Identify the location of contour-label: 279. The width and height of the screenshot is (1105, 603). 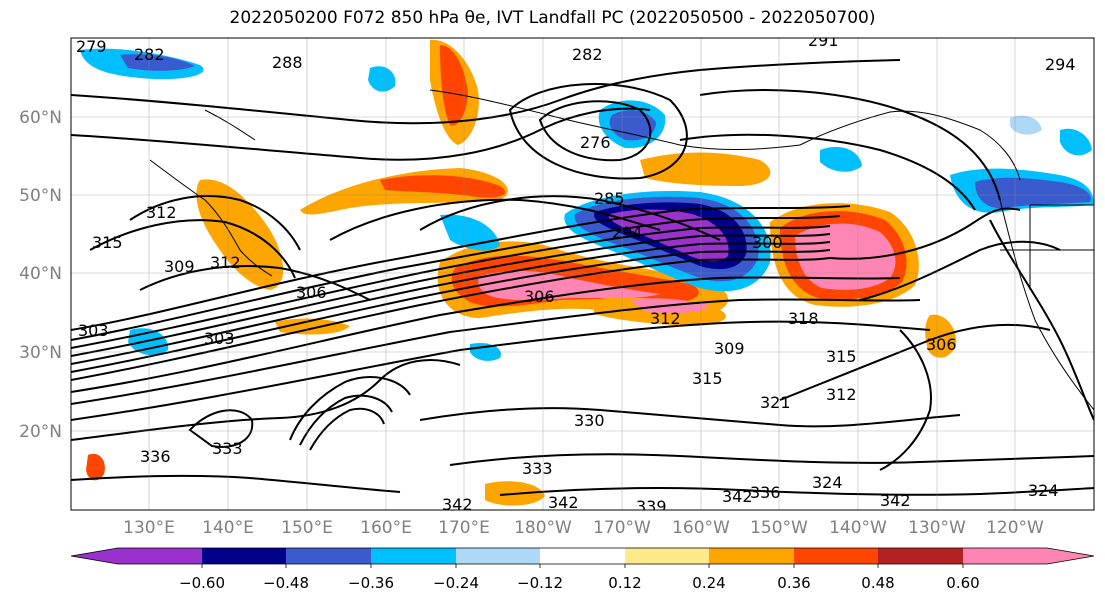
(91, 46).